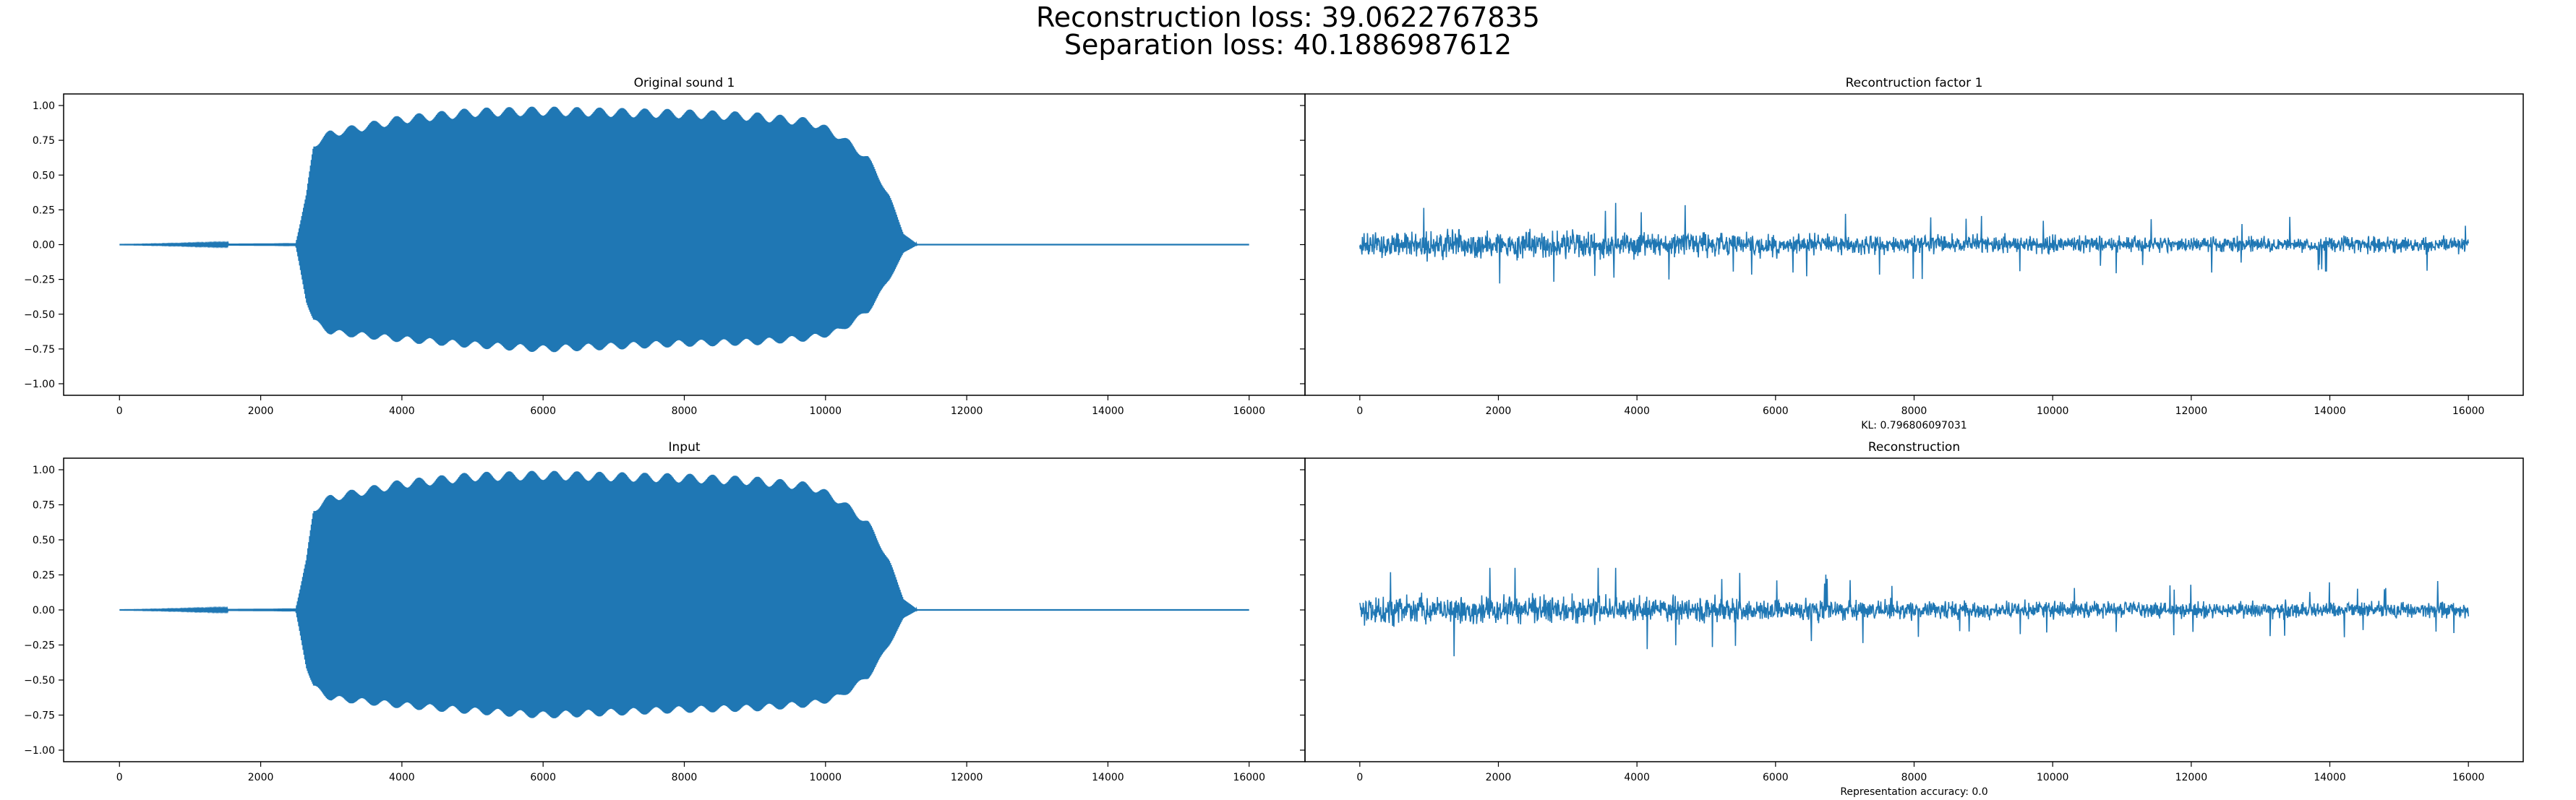 This screenshot has width=2576, height=800. What do you see at coordinates (1288, 17) in the screenshot?
I see `figure-suptitle-reconstruction-loss: Reconstruction loss: 39.0622767835` at bounding box center [1288, 17].